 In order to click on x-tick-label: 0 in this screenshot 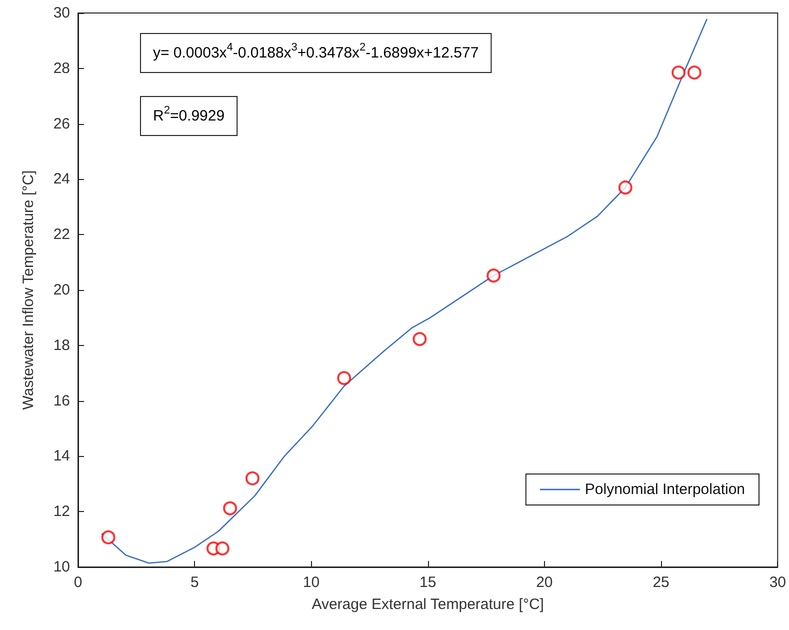, I will do `click(78, 582)`.